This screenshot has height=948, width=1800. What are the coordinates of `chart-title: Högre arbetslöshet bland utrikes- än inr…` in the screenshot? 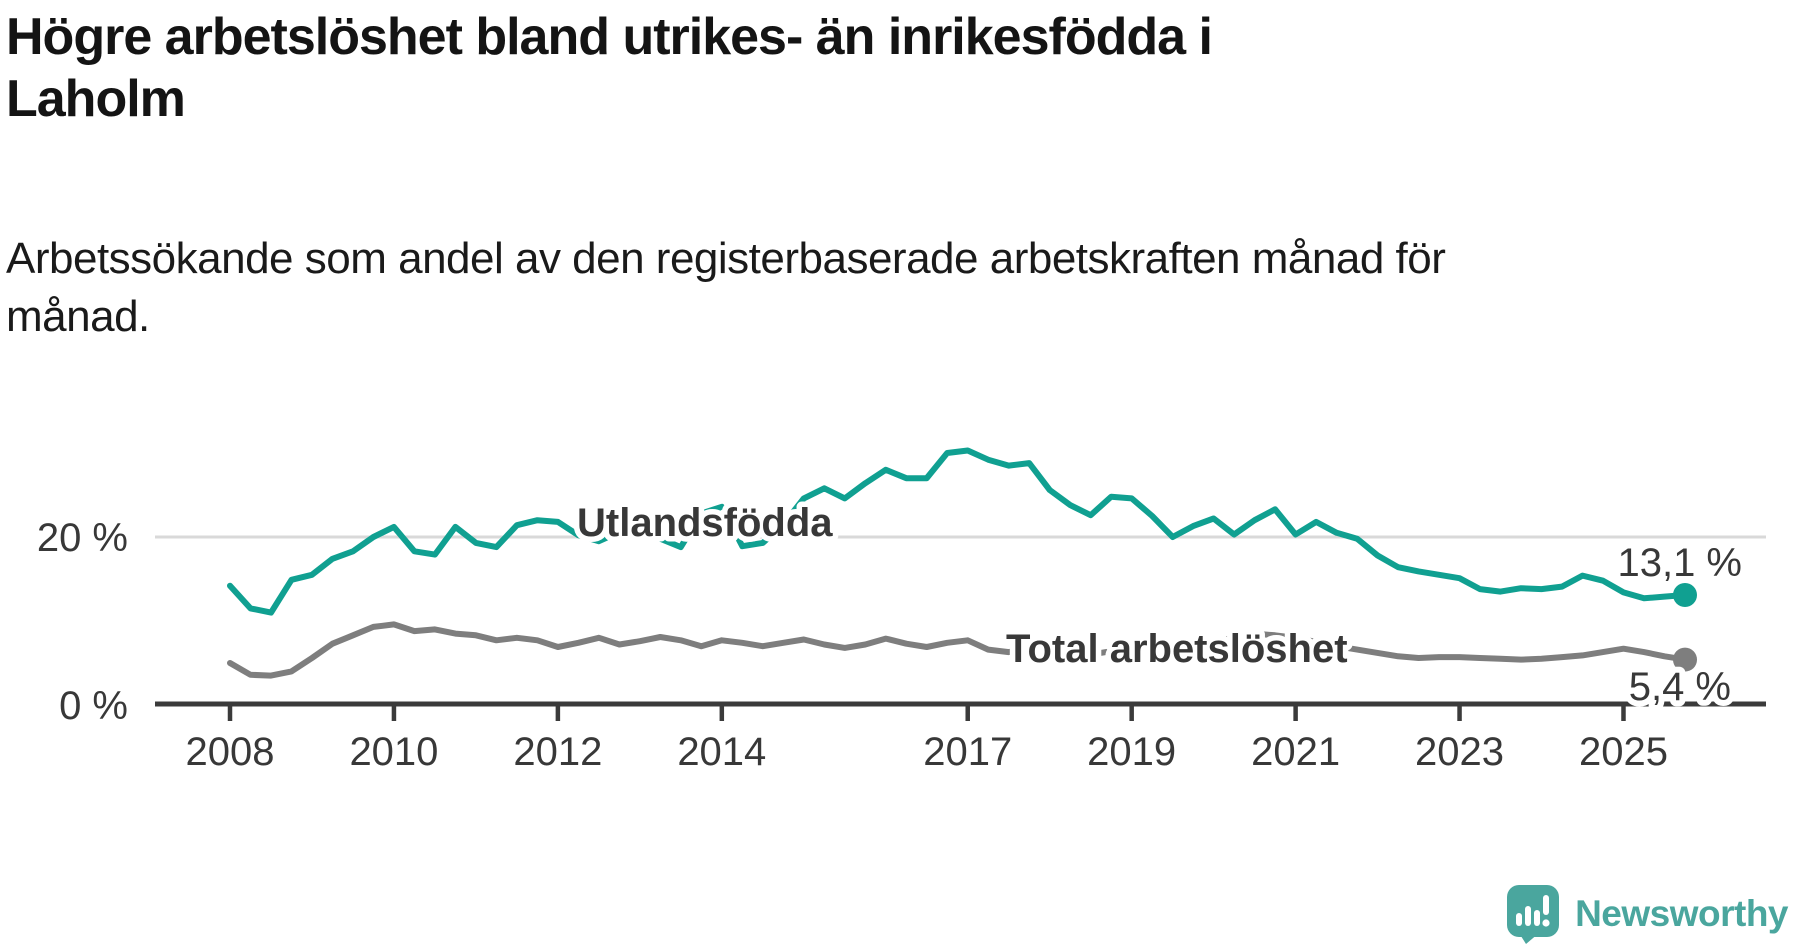 It's located at (876, 68).